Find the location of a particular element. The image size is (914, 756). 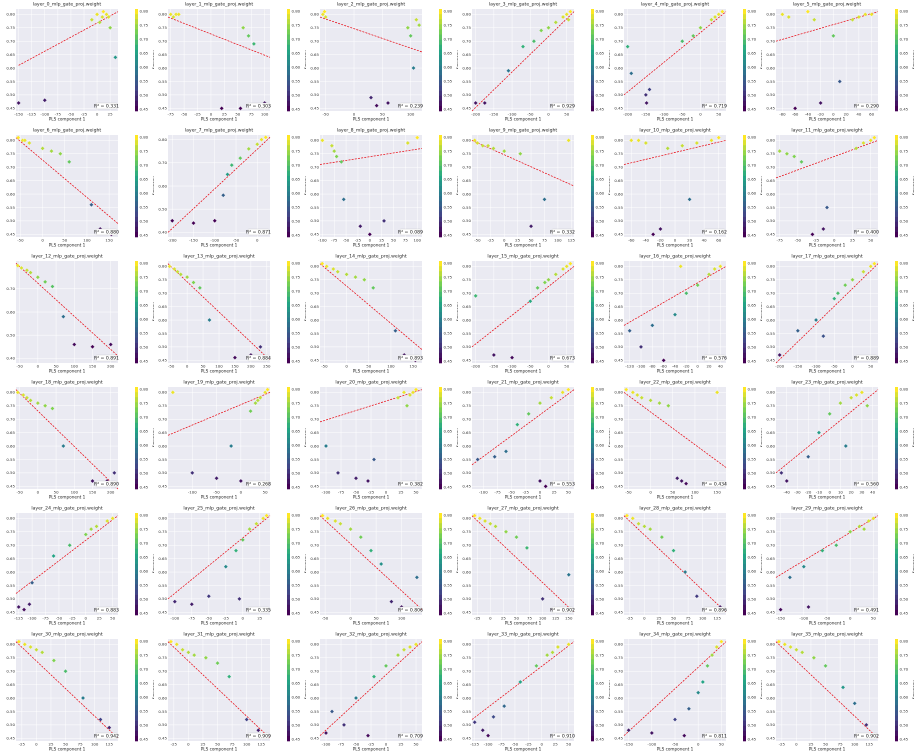

x-tick-label: -75 is located at coordinates (192, 618).